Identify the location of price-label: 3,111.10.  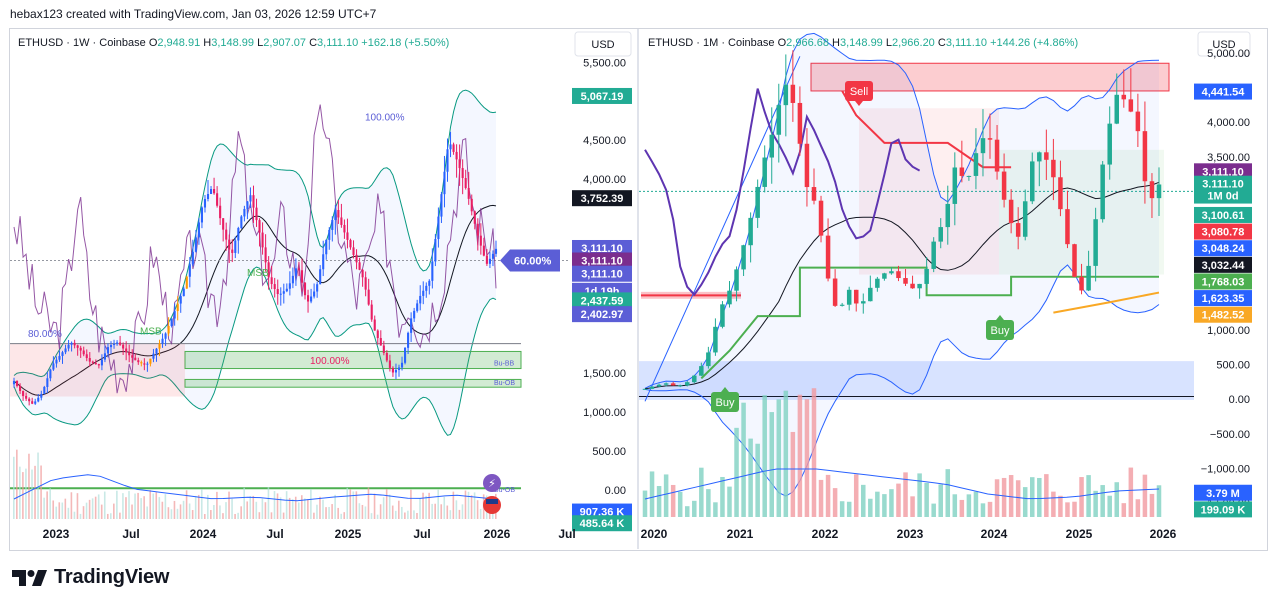
(602, 262).